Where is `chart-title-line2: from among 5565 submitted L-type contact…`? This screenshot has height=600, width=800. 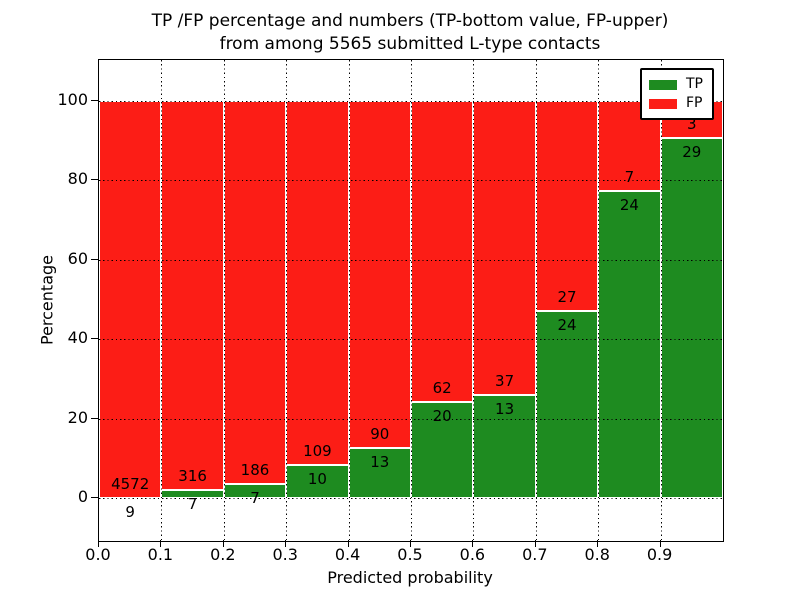 chart-title-line2: from among 5565 submitted L-type contact… is located at coordinates (410, 44).